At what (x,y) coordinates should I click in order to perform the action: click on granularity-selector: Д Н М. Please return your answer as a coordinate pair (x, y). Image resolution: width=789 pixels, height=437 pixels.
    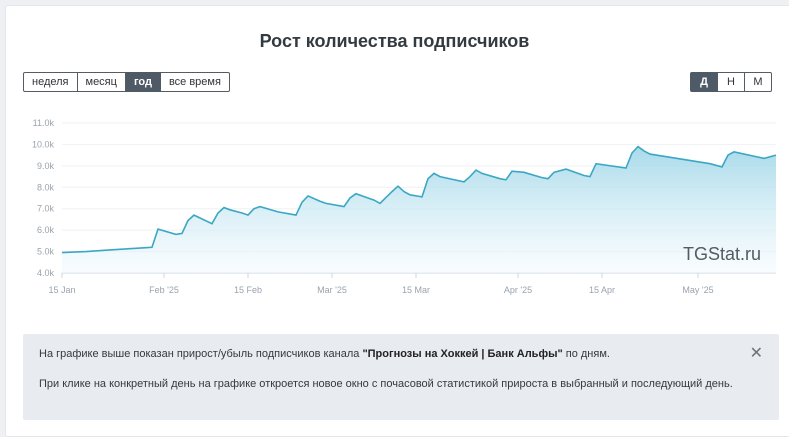
    Looking at the image, I should click on (731, 82).